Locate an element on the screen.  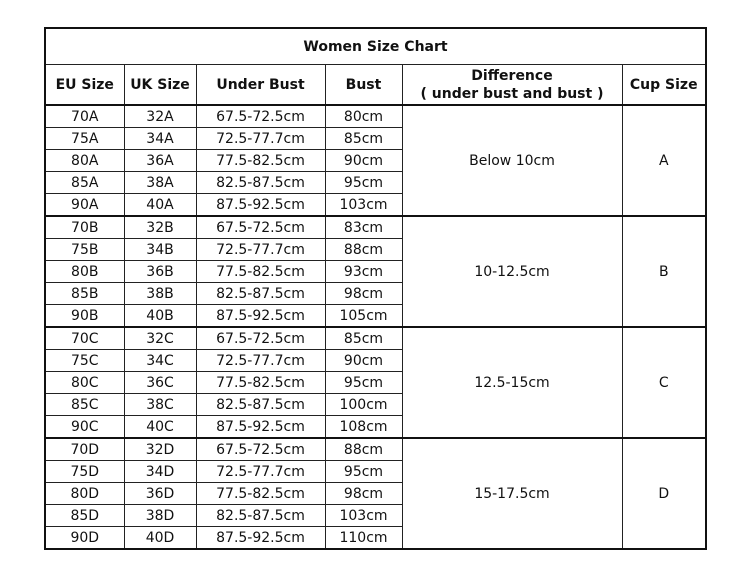
cell-eu-size: 90B is located at coordinates (84, 316).